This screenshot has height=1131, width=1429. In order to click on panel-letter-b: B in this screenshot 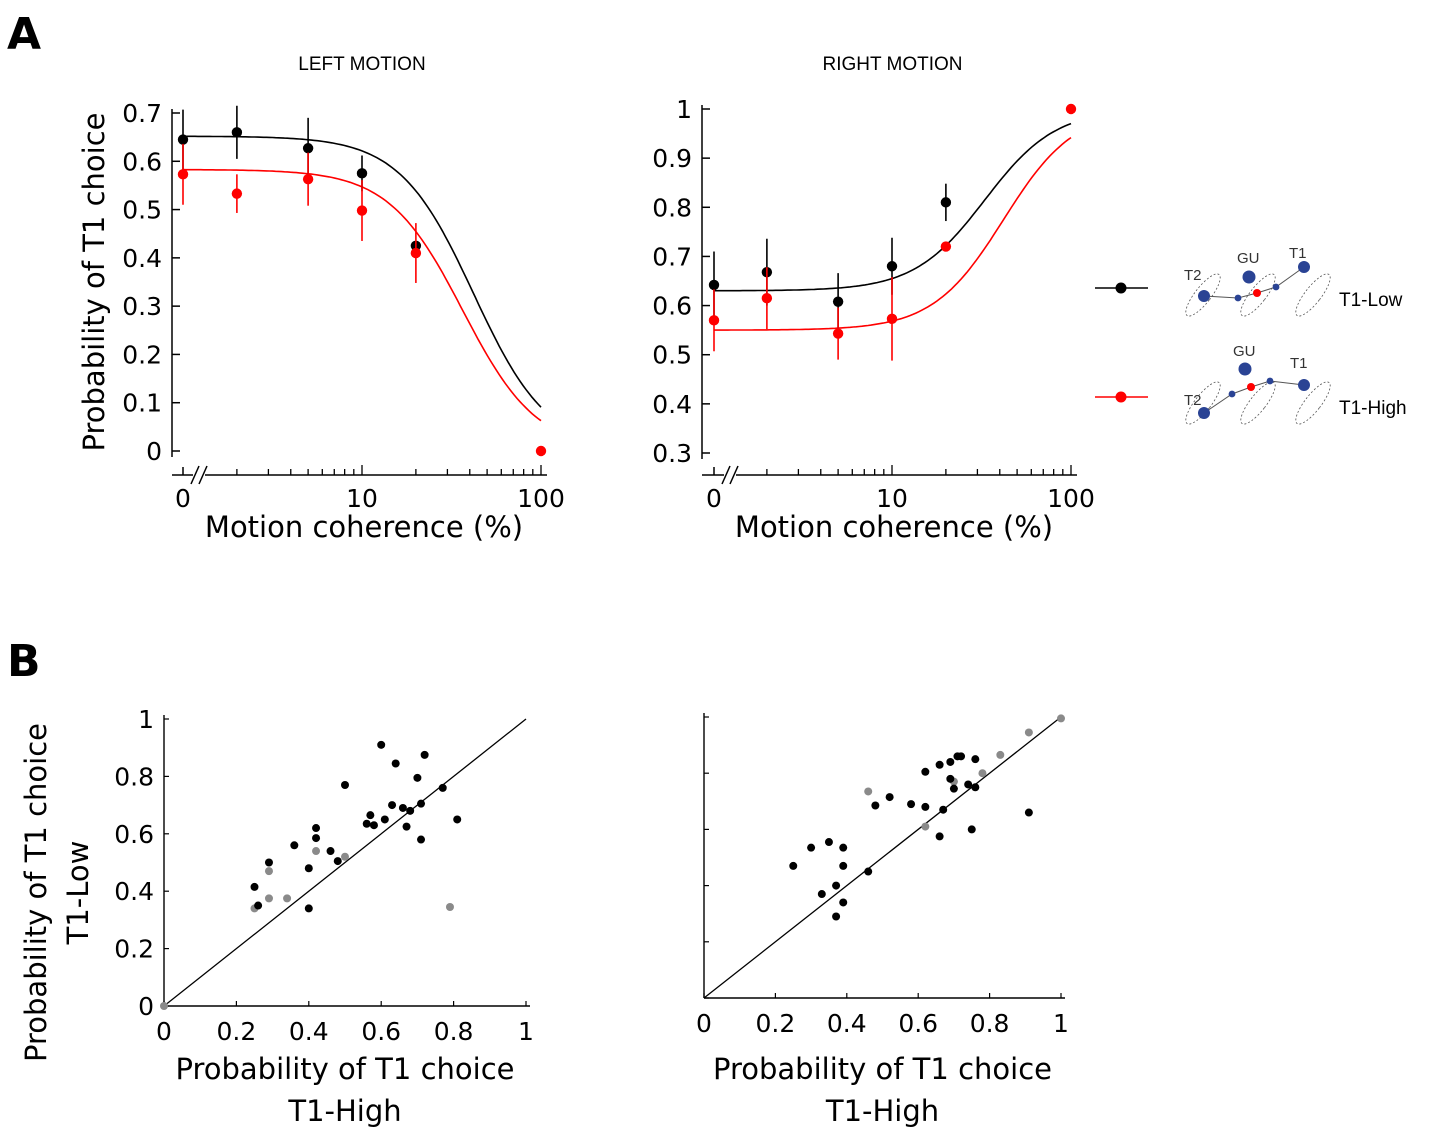, I will do `click(24, 661)`.